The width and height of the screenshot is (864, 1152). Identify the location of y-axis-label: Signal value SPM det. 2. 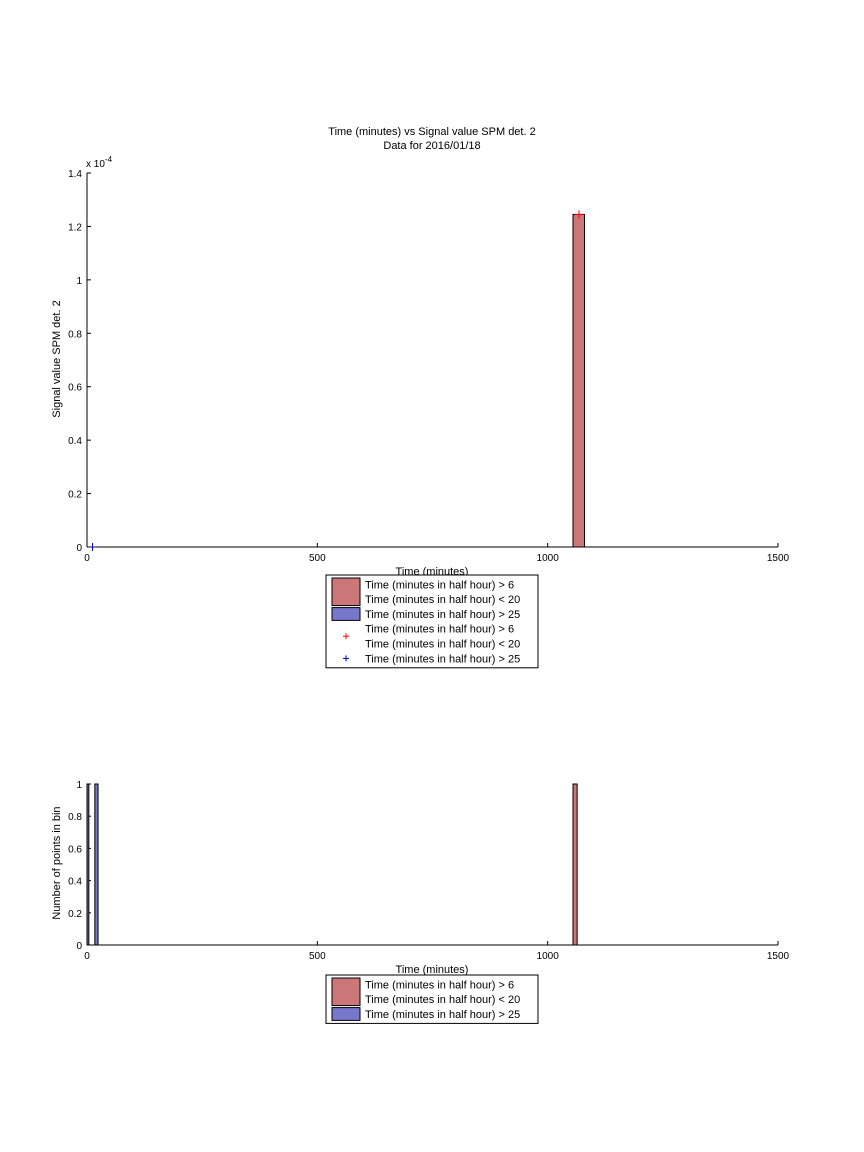
(57, 358).